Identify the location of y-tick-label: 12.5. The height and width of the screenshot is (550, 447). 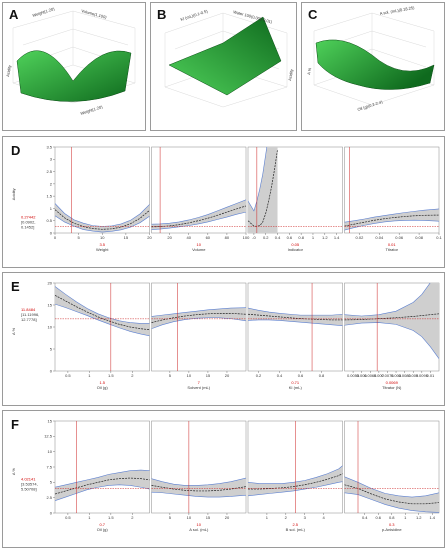
(48, 436).